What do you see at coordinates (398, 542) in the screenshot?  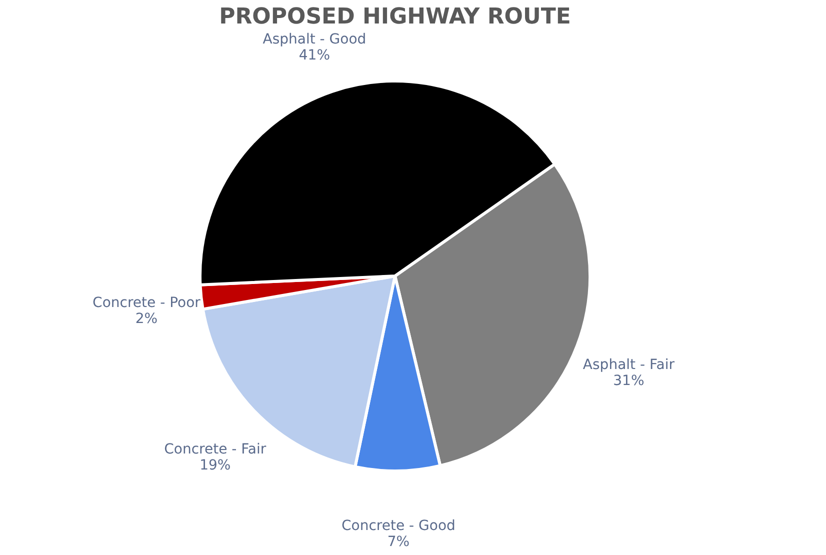 I see `data-label: 7%` at bounding box center [398, 542].